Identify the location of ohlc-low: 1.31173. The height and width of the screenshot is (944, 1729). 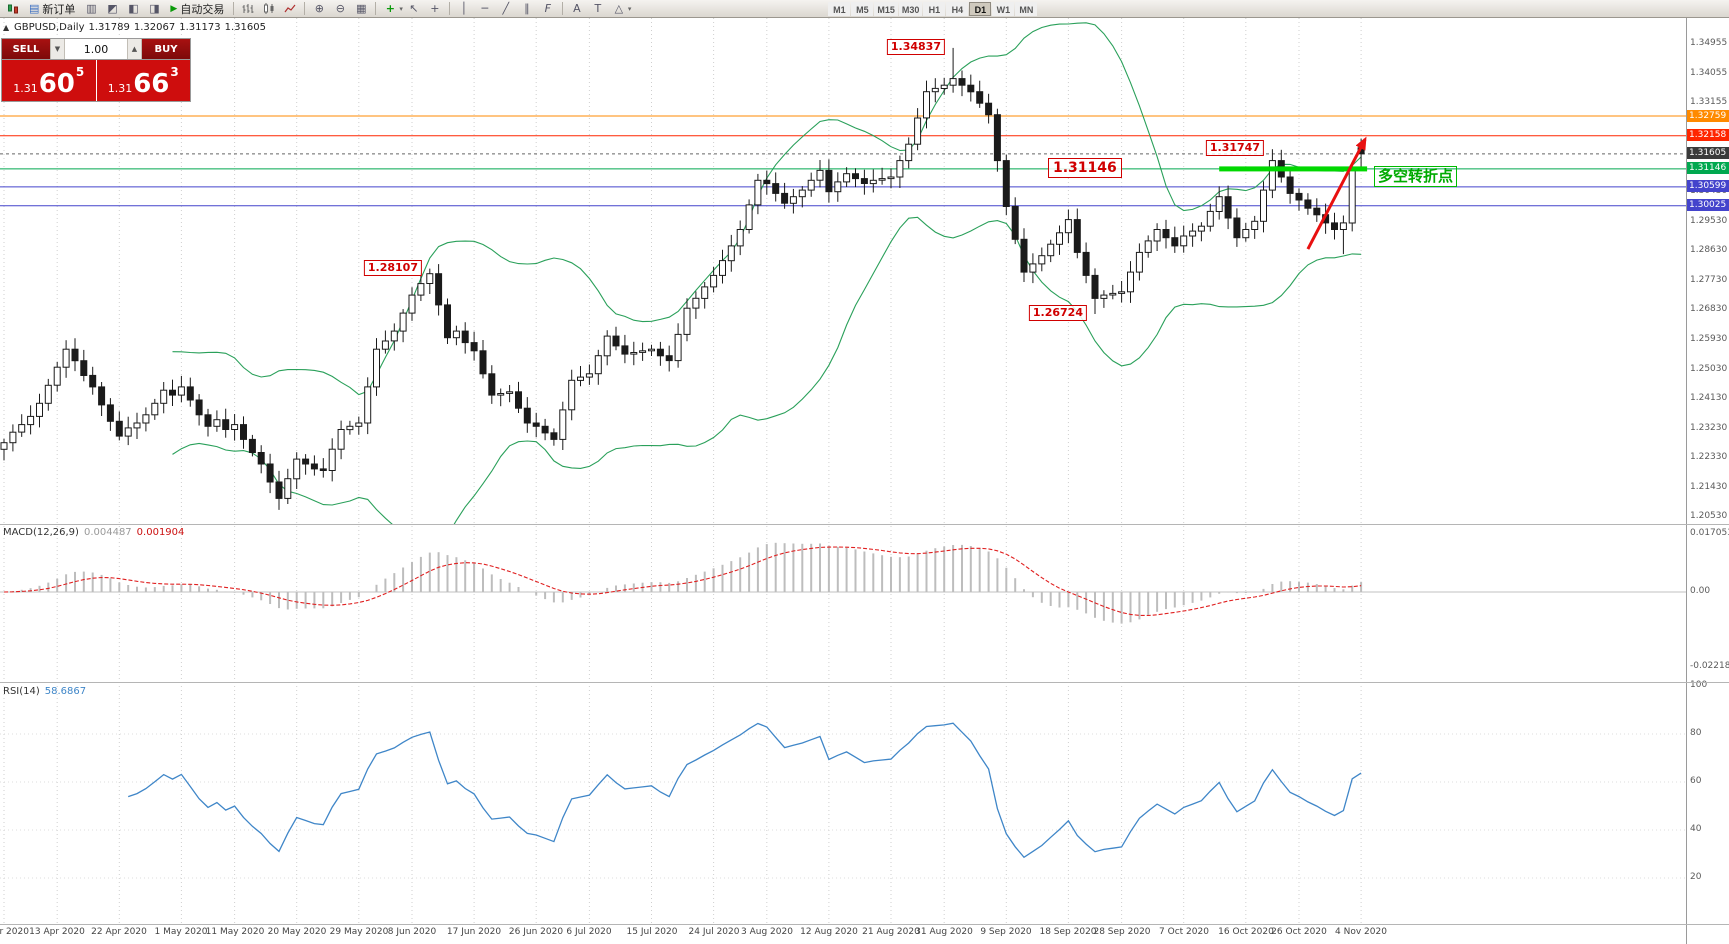
(200, 27).